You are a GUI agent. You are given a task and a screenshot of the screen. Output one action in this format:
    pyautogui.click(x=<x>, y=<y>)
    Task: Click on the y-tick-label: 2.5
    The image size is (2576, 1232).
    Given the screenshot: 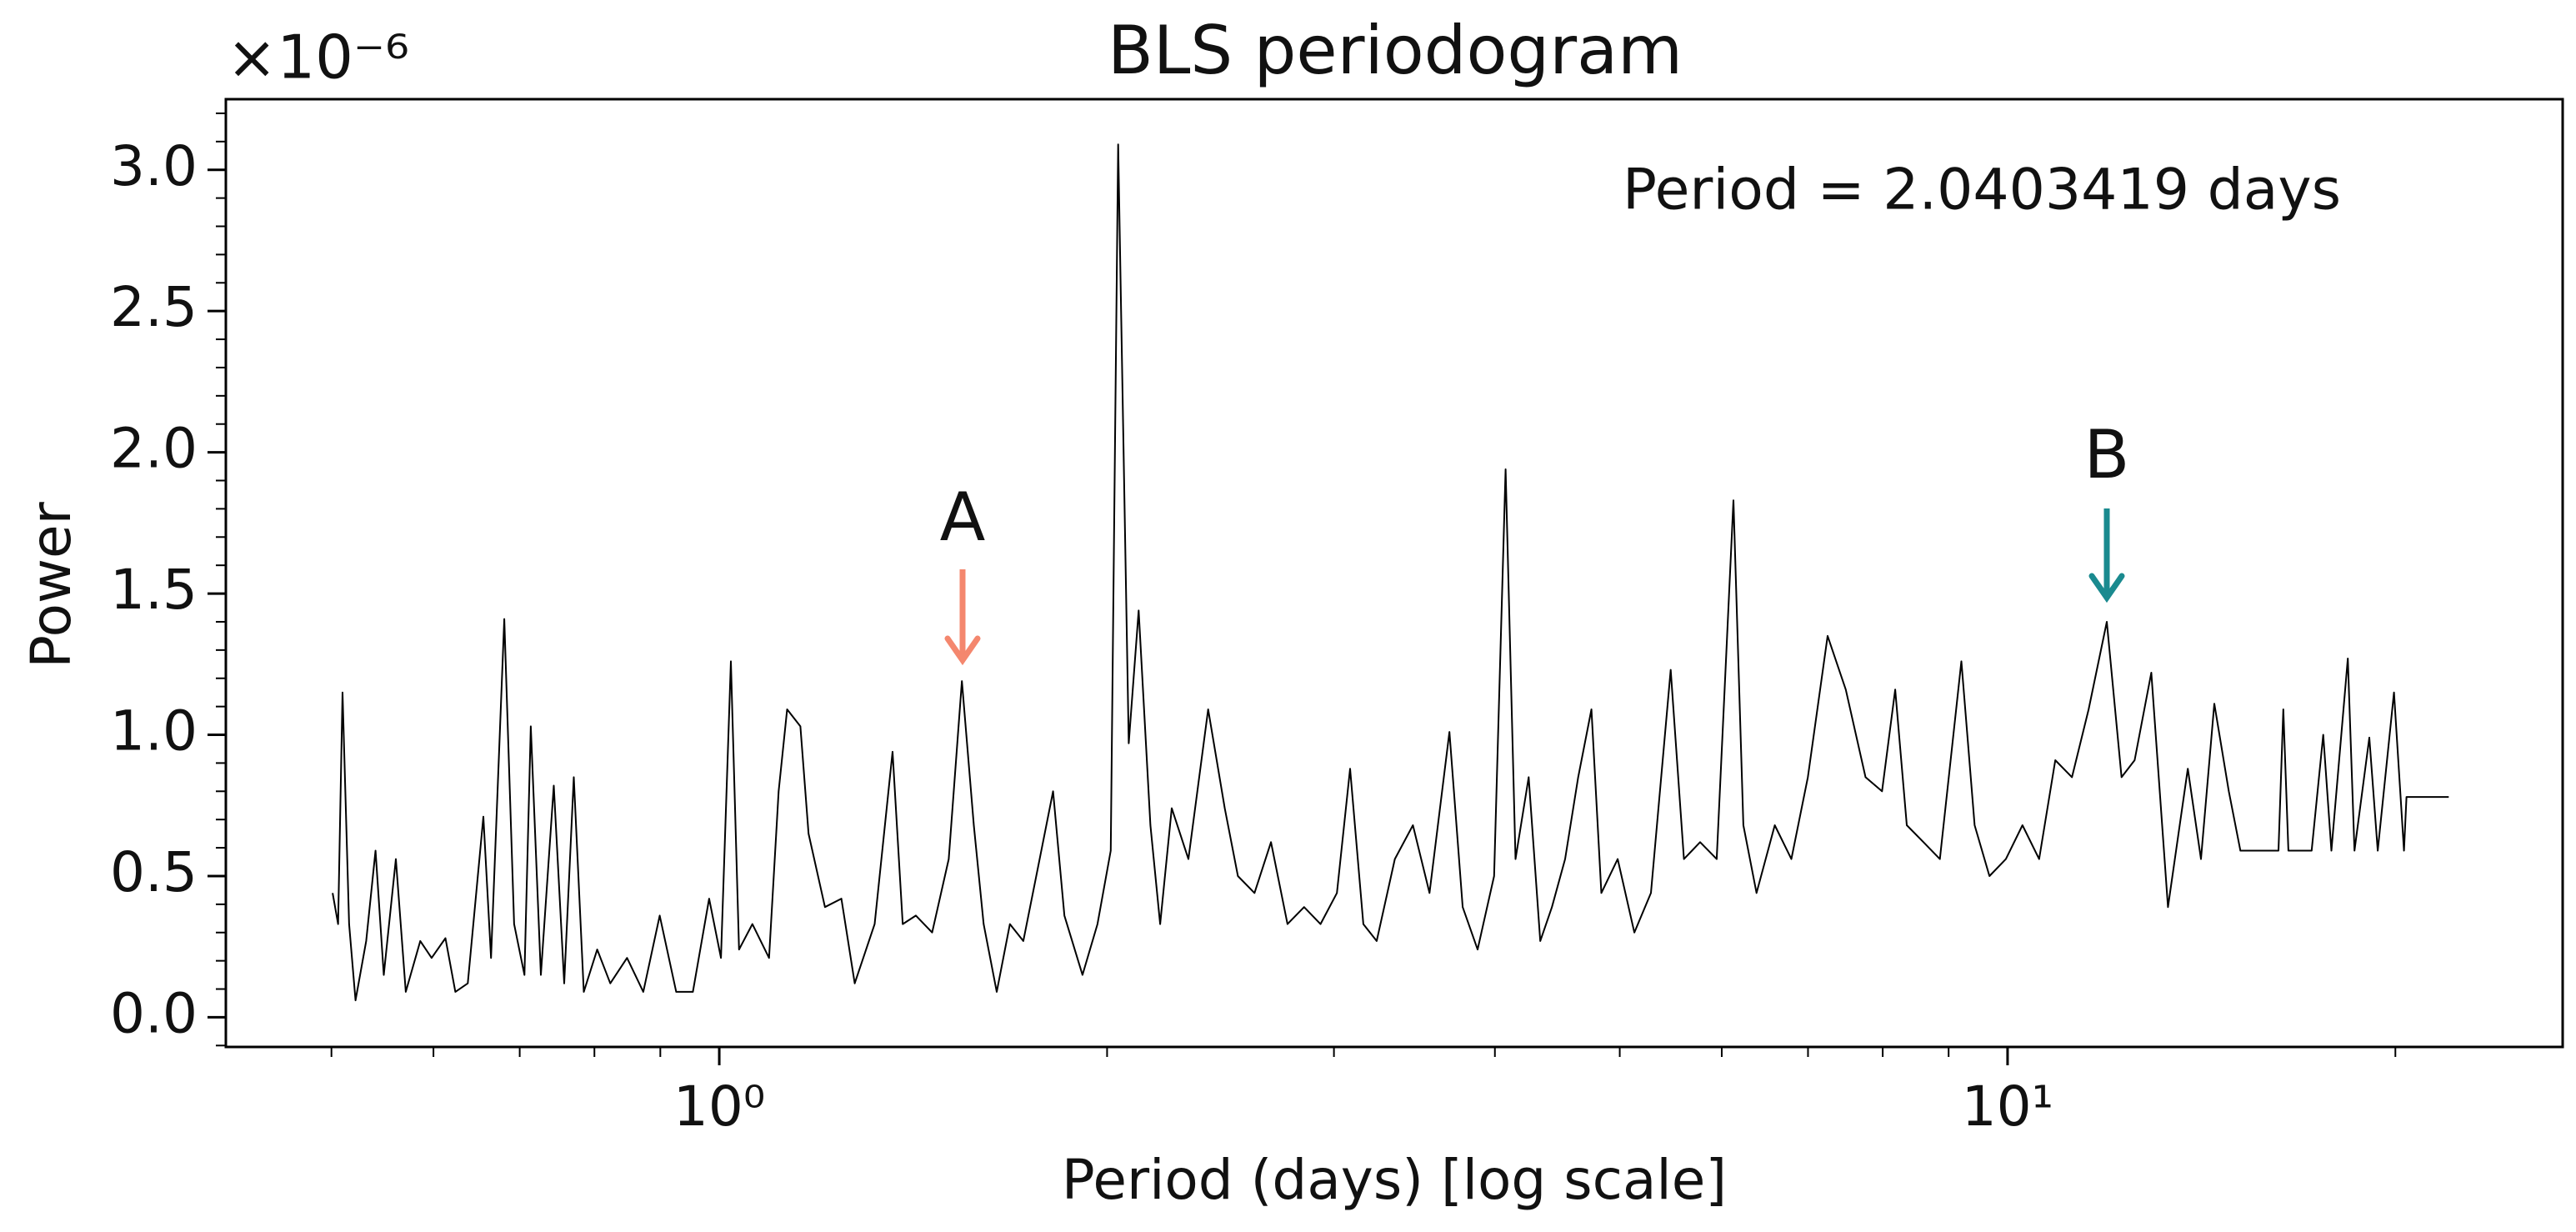 What is the action you would take?
    pyautogui.click(x=154, y=307)
    